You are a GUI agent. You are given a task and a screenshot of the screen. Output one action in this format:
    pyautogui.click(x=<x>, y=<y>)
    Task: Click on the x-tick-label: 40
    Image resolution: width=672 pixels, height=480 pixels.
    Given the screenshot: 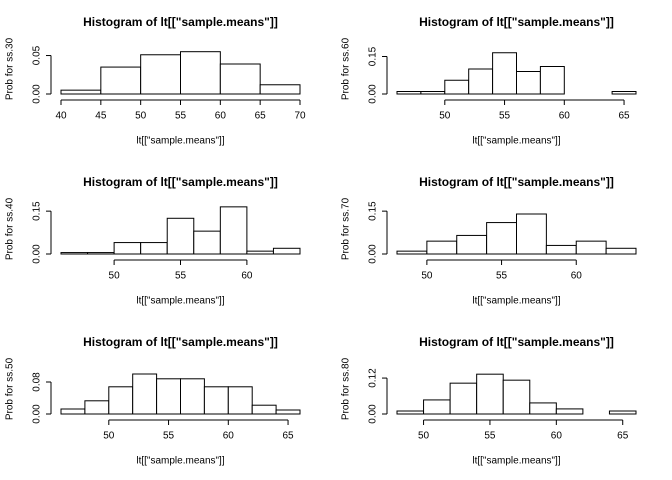 What is the action you would take?
    pyautogui.click(x=61, y=116)
    